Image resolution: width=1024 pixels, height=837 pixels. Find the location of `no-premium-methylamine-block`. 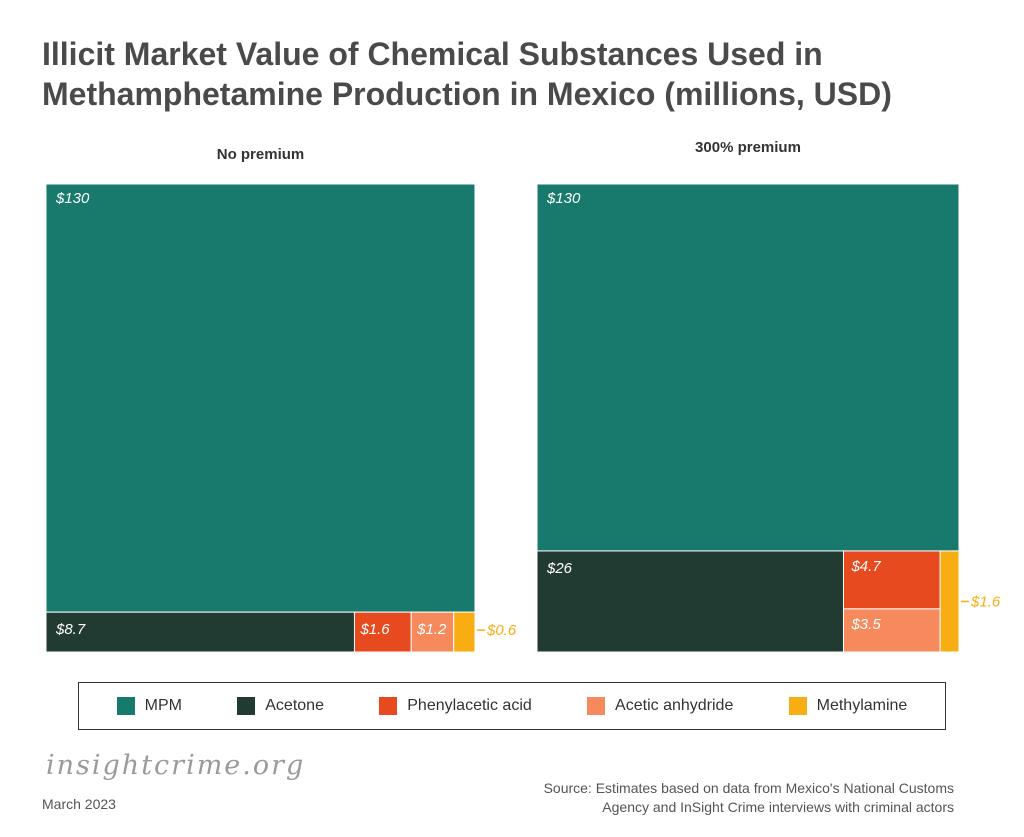

no-premium-methylamine-block is located at coordinates (464, 632).